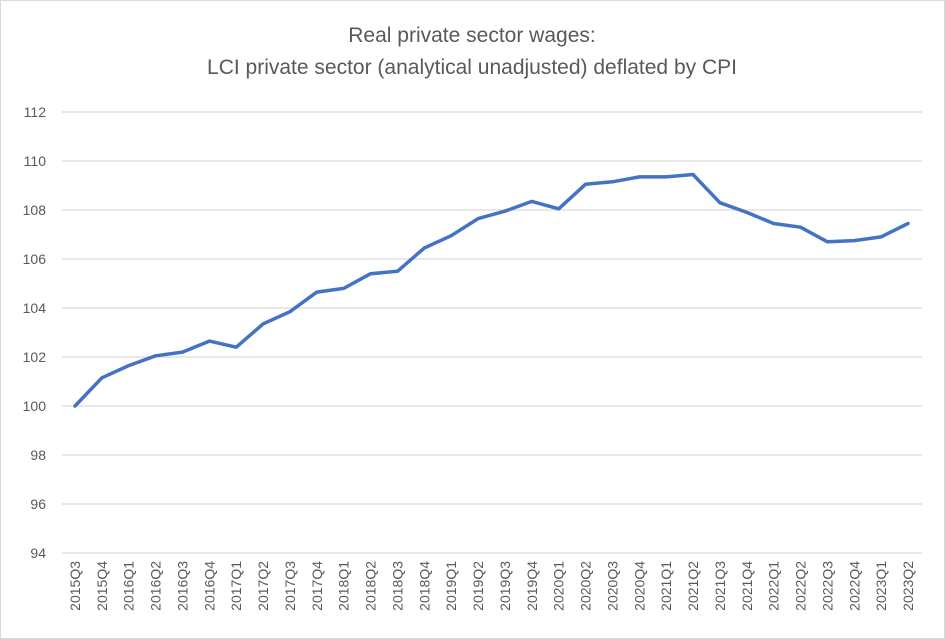 The image size is (945, 639). What do you see at coordinates (908, 586) in the screenshot?
I see `x-tick-label: 2023Q2` at bounding box center [908, 586].